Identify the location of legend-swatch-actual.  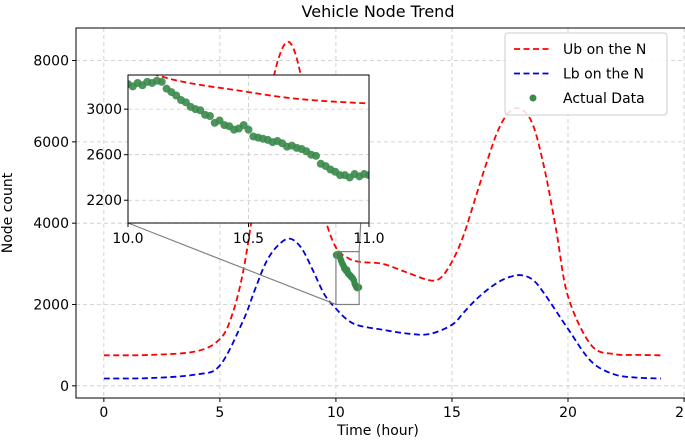
(533, 98).